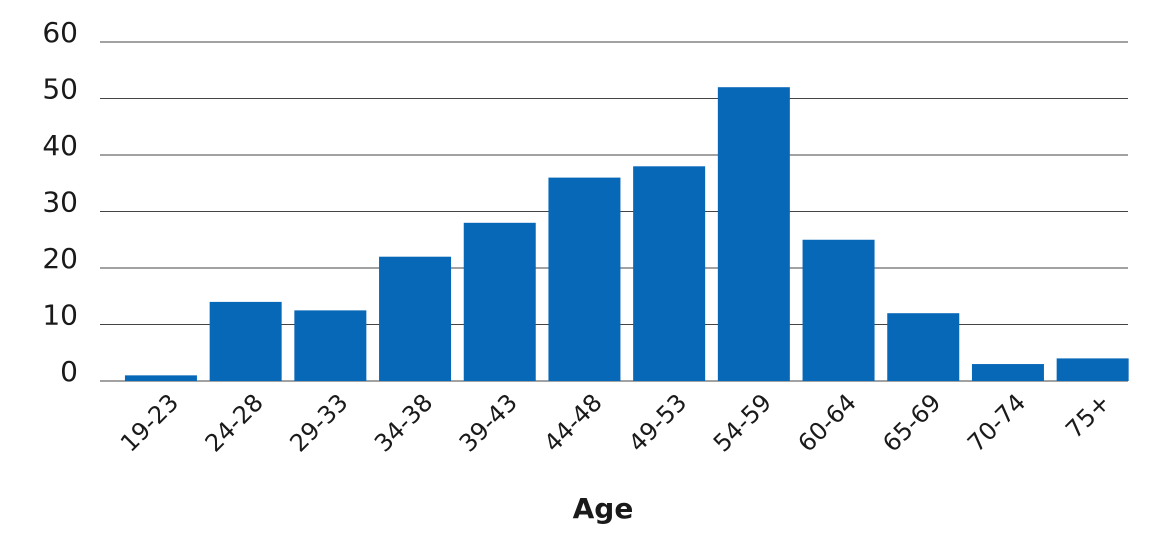 This screenshot has width=1170, height=534. What do you see at coordinates (827, 422) in the screenshot?
I see `x-tick-label: 60-64` at bounding box center [827, 422].